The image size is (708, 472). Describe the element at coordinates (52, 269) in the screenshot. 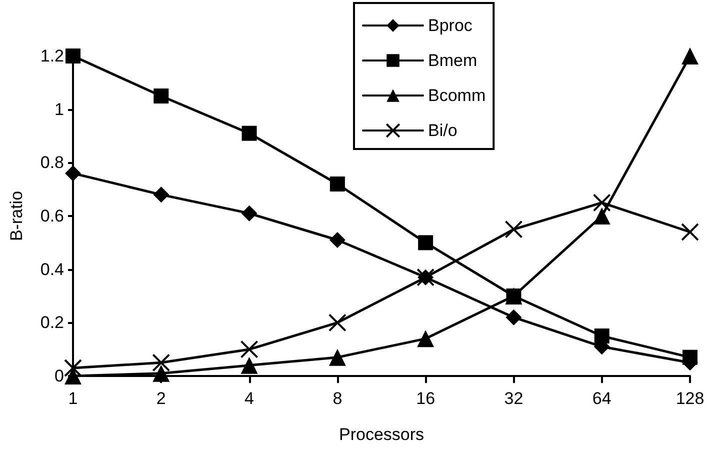

I see `y-tick-label: 0.4` at that location.